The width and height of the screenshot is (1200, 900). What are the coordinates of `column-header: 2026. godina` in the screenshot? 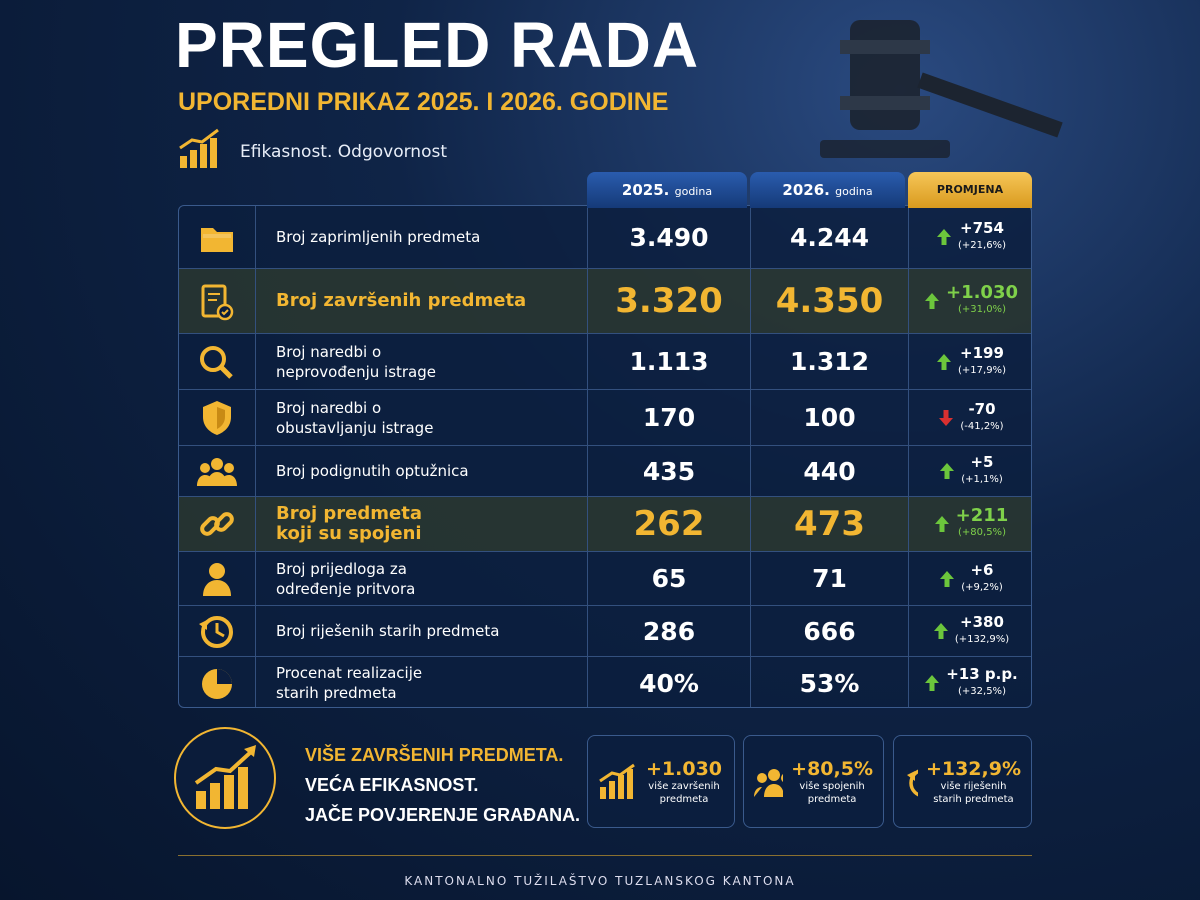 It's located at (827, 190).